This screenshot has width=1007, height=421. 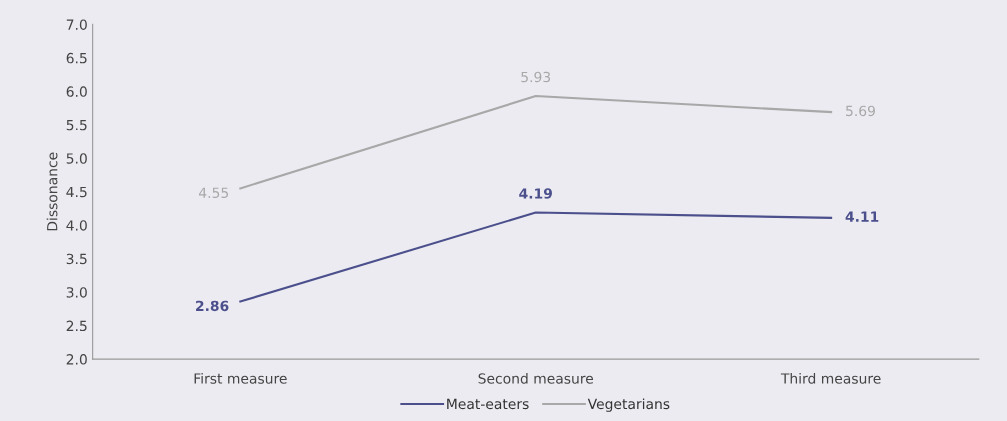 What do you see at coordinates (862, 216) in the screenshot?
I see `data-label: 4.11` at bounding box center [862, 216].